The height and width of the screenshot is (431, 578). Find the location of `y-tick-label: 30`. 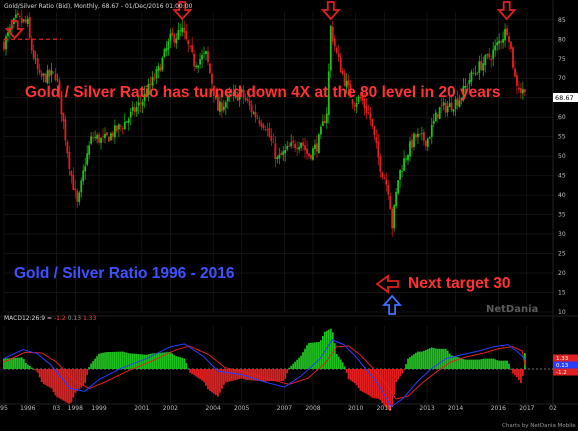

y-tick-label: 30 is located at coordinates (562, 234).